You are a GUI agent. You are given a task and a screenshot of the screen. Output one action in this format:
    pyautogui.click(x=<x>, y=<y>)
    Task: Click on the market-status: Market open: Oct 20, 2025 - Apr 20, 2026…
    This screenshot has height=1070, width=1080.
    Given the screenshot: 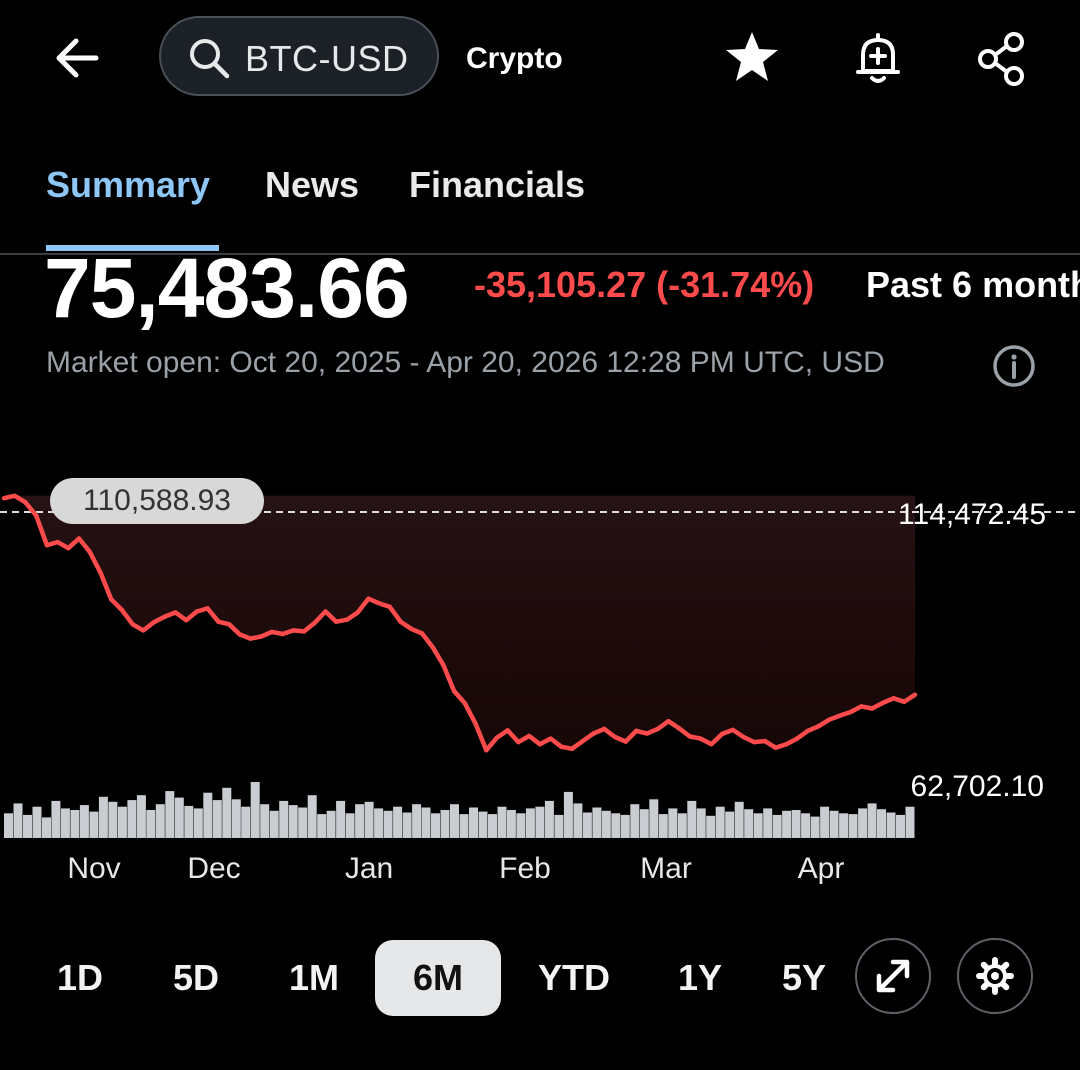 What is the action you would take?
    pyautogui.click(x=465, y=362)
    